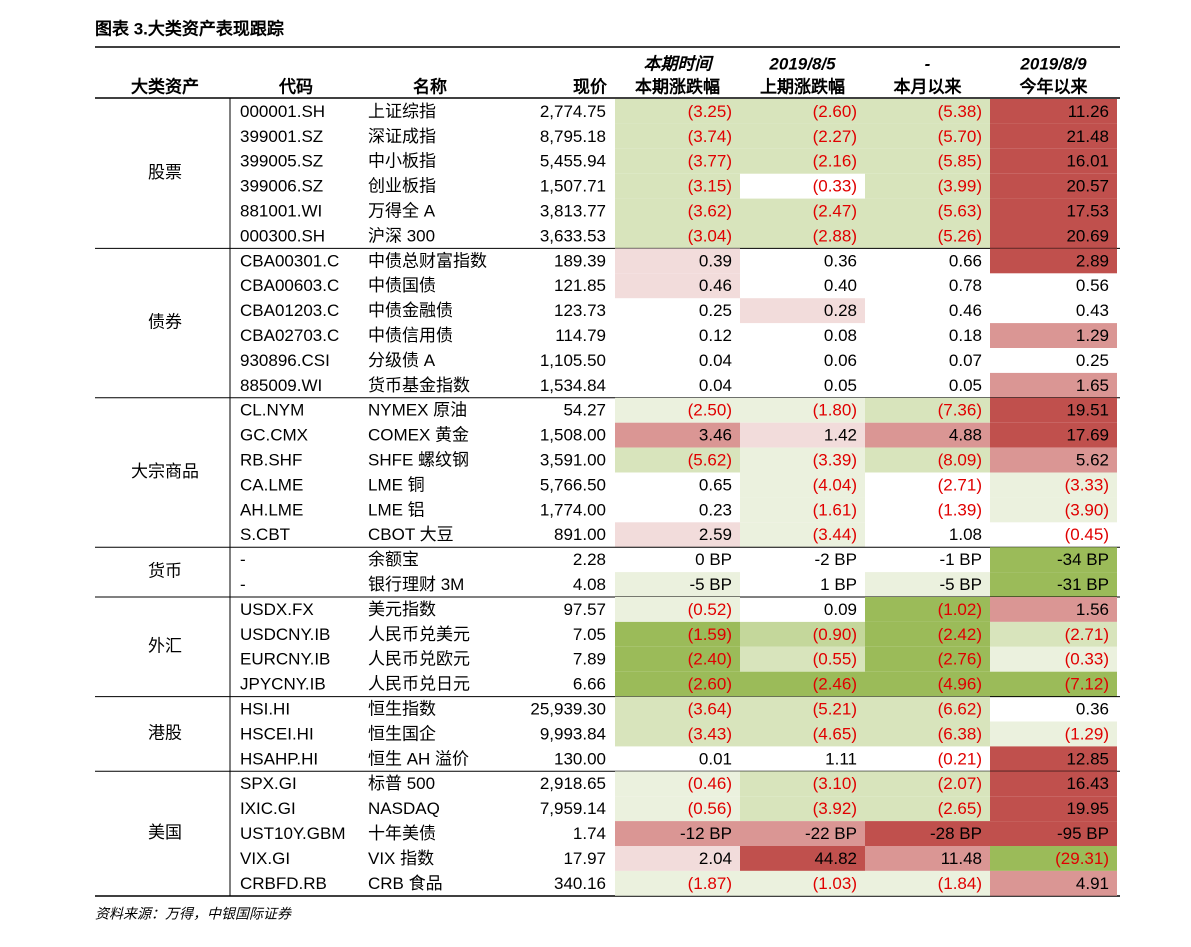  Describe the element at coordinates (715, 484) in the screenshot. I see `change-cell: 0.65` at that location.